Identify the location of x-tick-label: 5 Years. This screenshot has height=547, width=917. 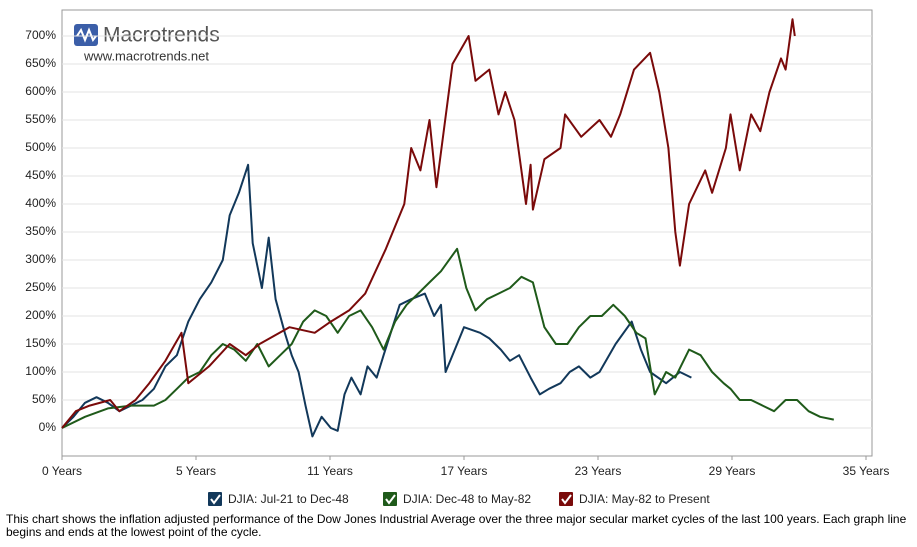
(196, 471).